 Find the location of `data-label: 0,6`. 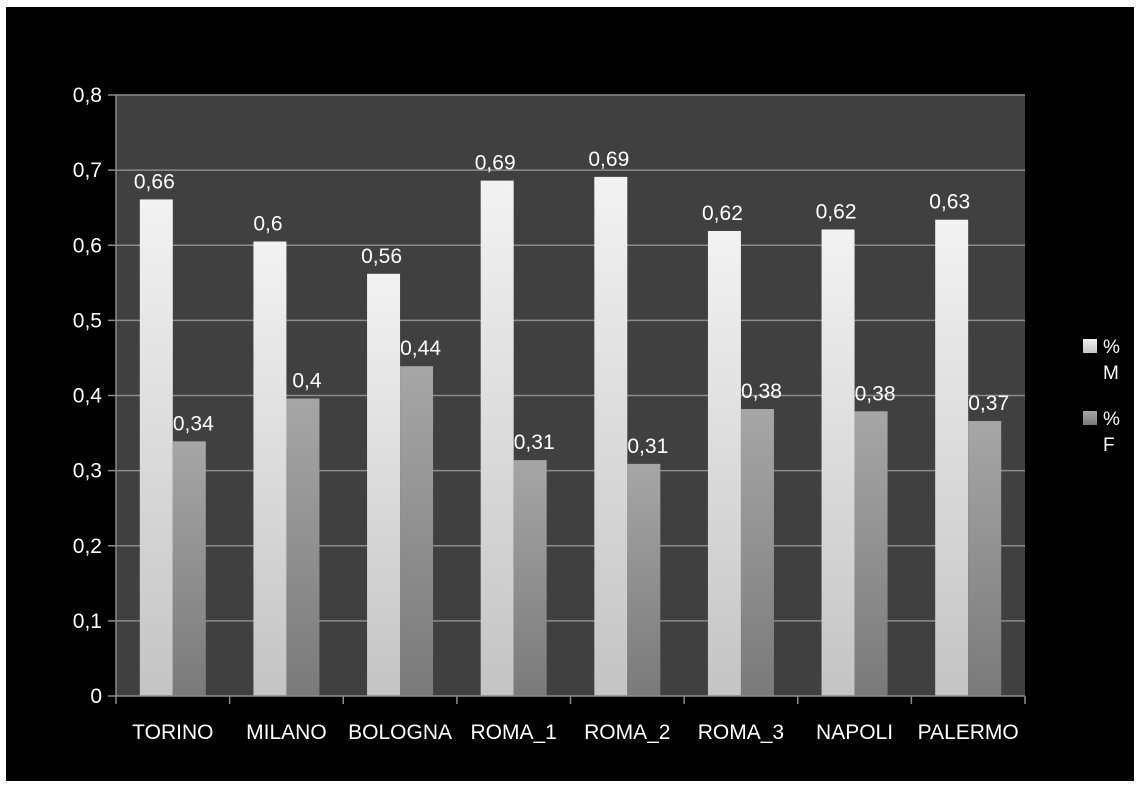

data-label: 0,6 is located at coordinates (267, 223).